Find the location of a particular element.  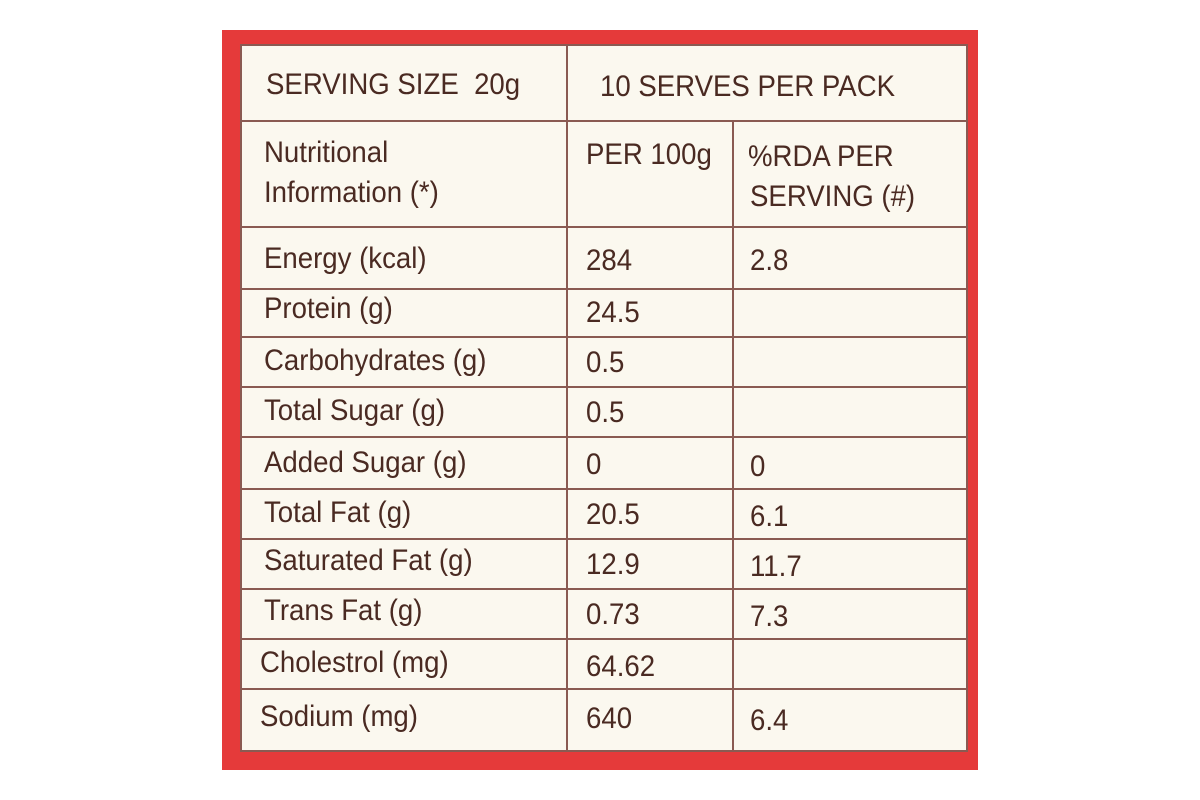

row-rda: 6.4 is located at coordinates (769, 720).